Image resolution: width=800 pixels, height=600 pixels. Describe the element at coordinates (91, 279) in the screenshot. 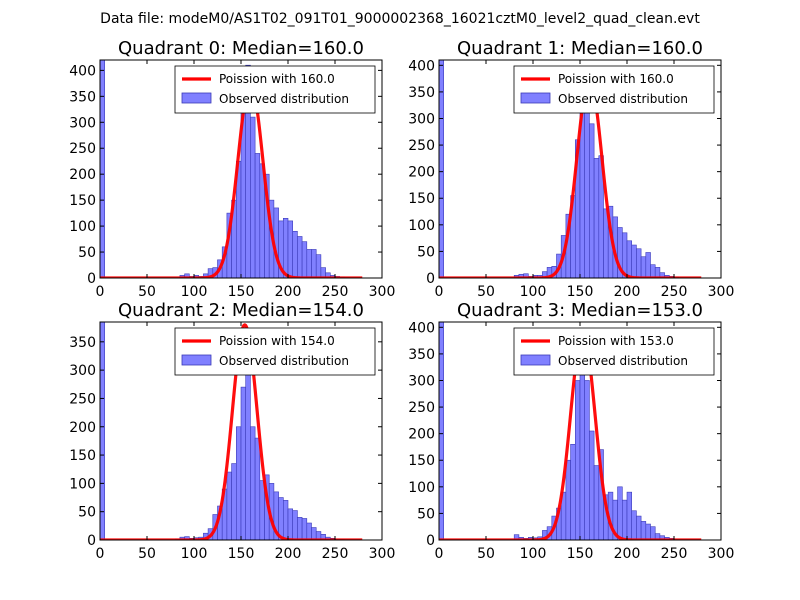

I see `y-tick-label: 0` at that location.